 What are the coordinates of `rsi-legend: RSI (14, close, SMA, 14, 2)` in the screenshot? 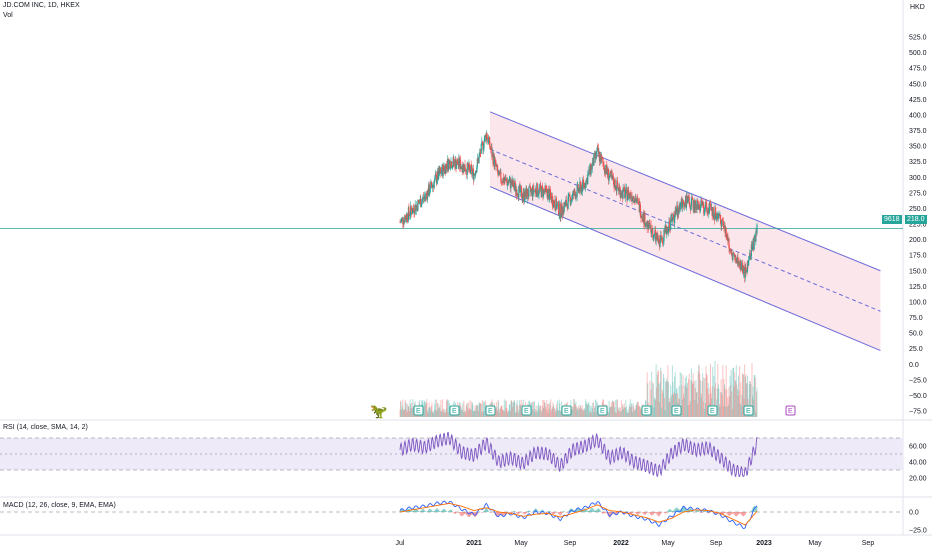 It's located at (45, 427).